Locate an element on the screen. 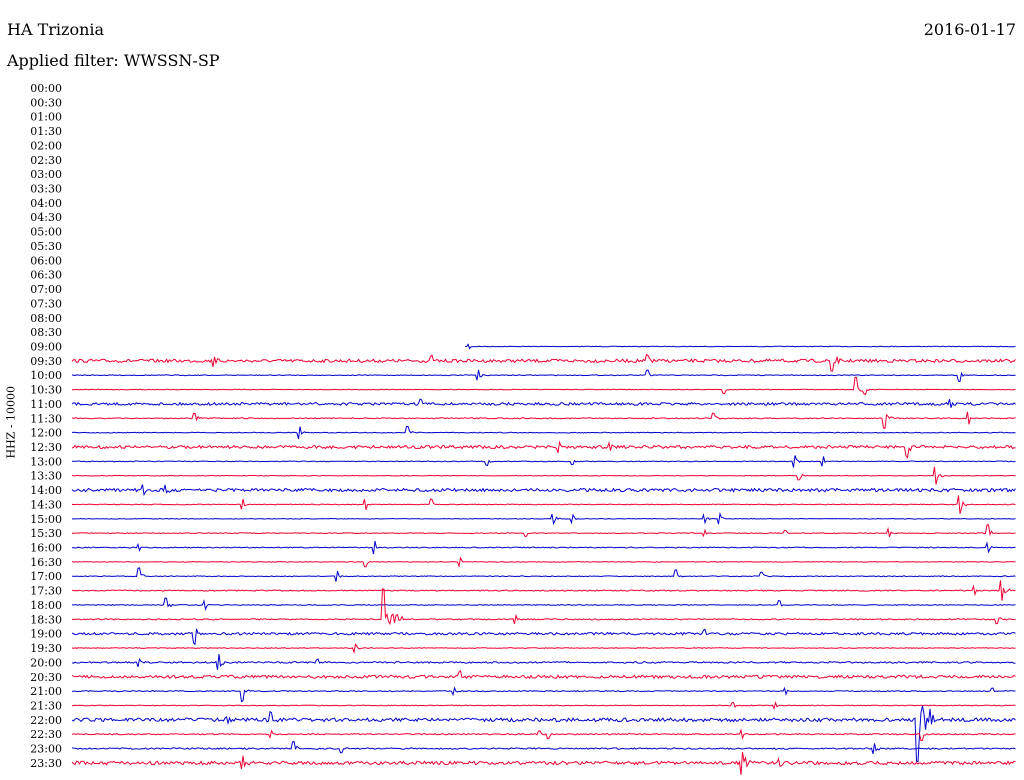 The height and width of the screenshot is (780, 1024). time-label-1500: 15:00 is located at coordinates (46, 519).